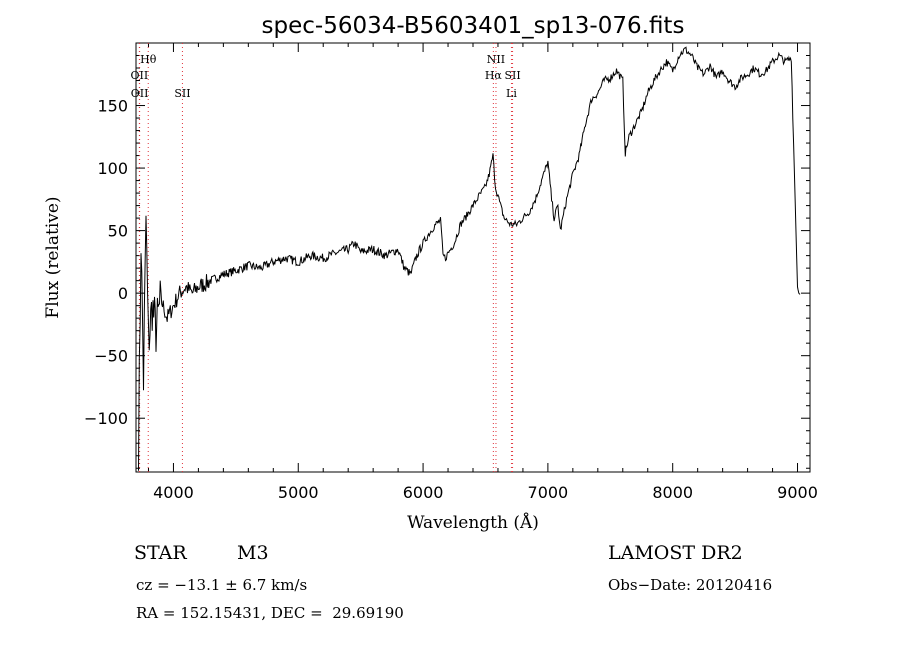  What do you see at coordinates (511, 93) in the screenshot?
I see `line-marker-label: Li` at bounding box center [511, 93].